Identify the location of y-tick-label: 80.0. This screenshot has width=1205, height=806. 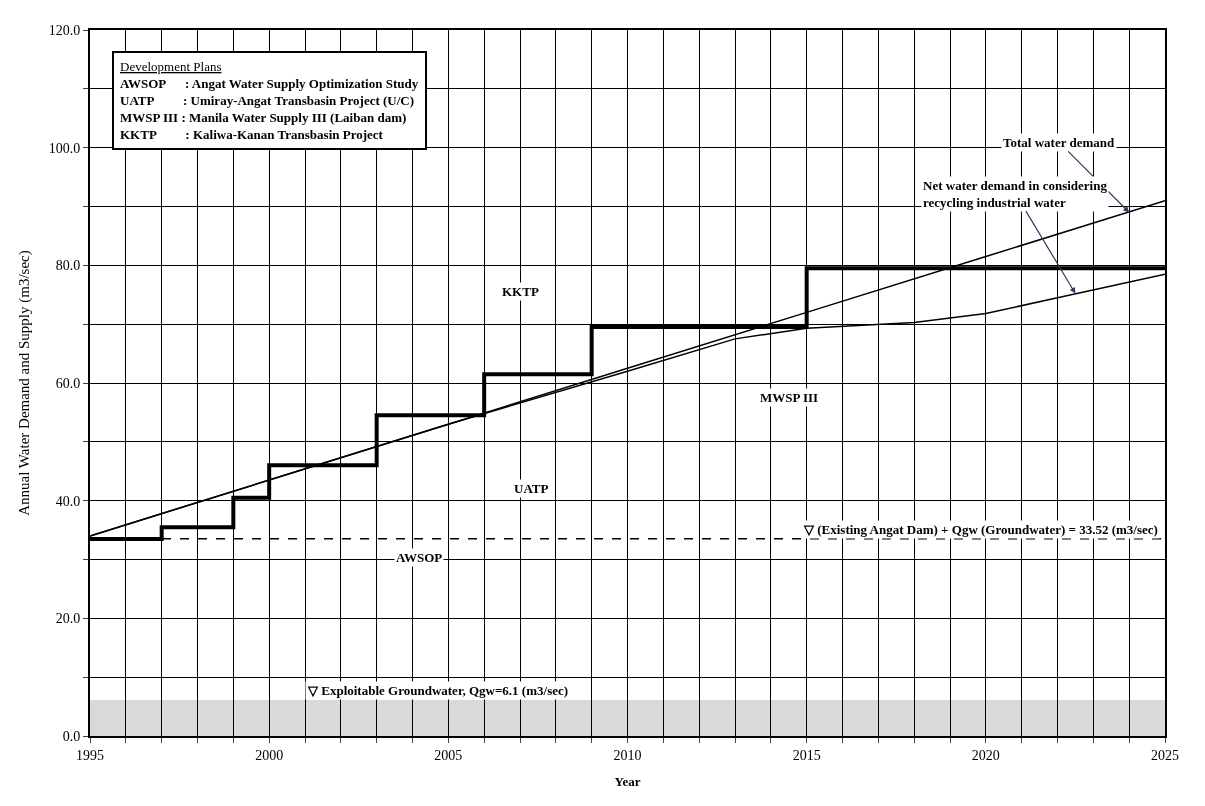
(68, 266).